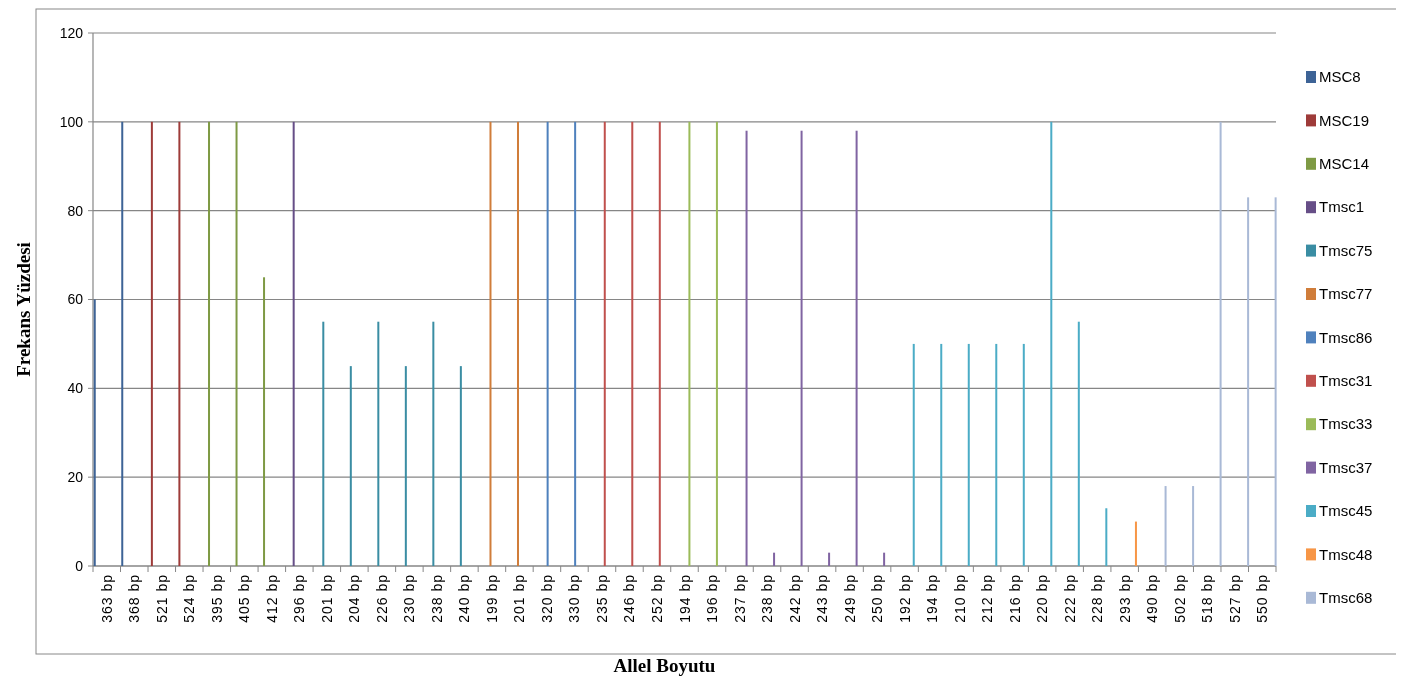 The height and width of the screenshot is (689, 1404). What do you see at coordinates (1207, 598) in the screenshot?
I see `x-tick-label: 518 bp` at bounding box center [1207, 598].